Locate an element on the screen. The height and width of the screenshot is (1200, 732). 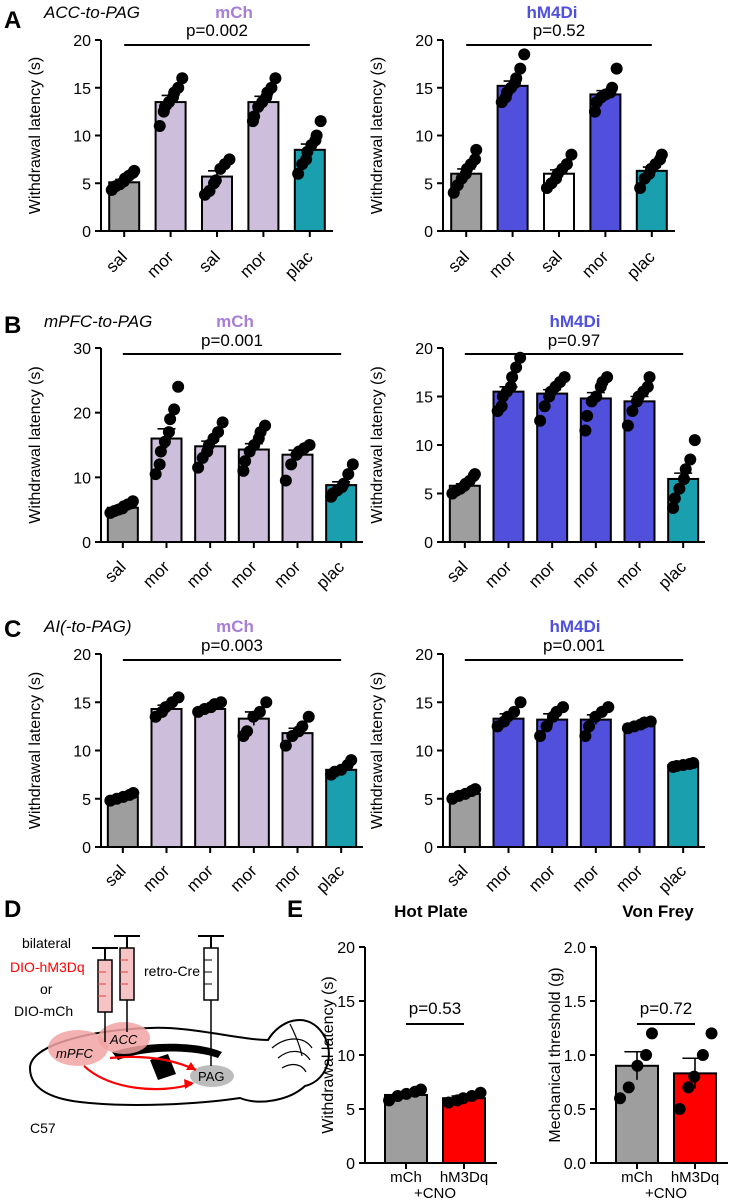
y-tick-label-3: 1.5 is located at coordinates (575, 1002).